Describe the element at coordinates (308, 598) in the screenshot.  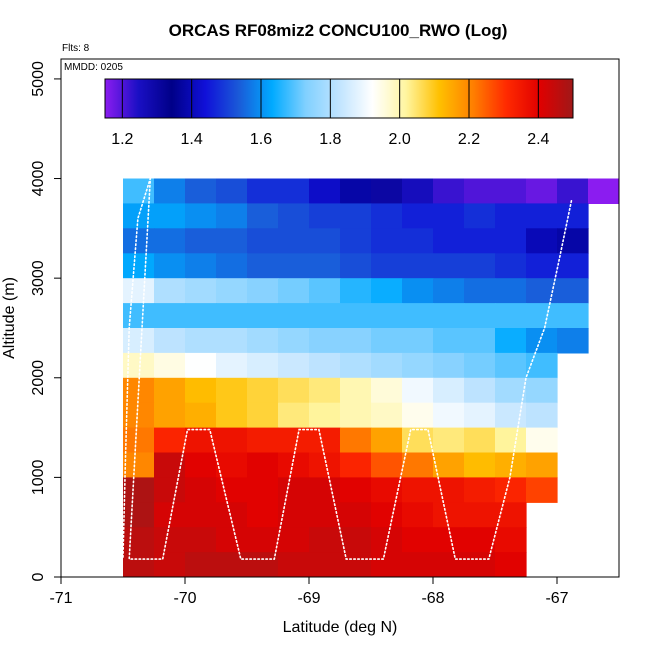
I see `x-tick-label: -69` at that location.